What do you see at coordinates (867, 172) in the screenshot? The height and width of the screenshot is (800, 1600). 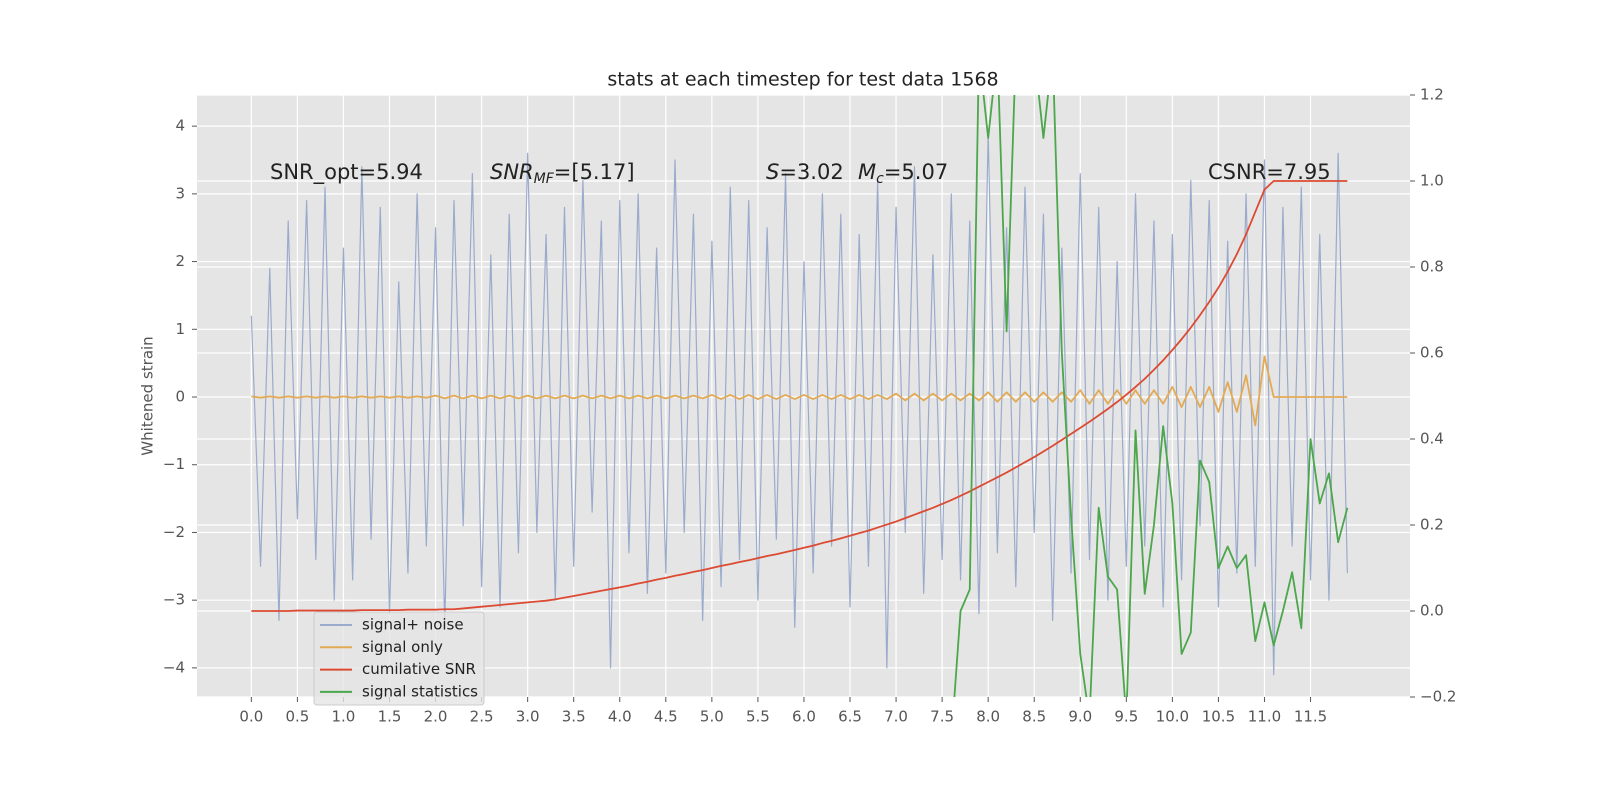 I see `annotation-part: M` at bounding box center [867, 172].